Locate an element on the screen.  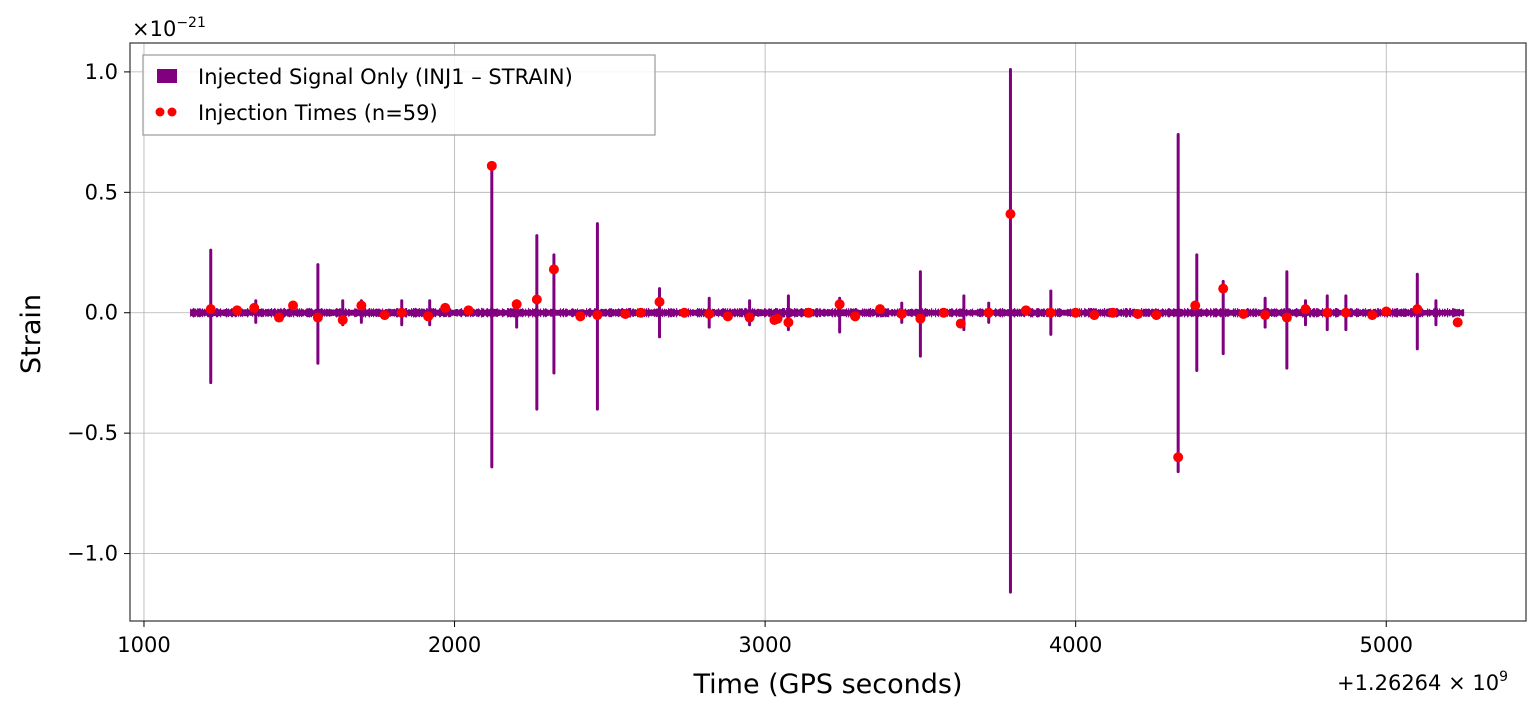
x-offset-exponent: 9 is located at coordinates (1503, 677).